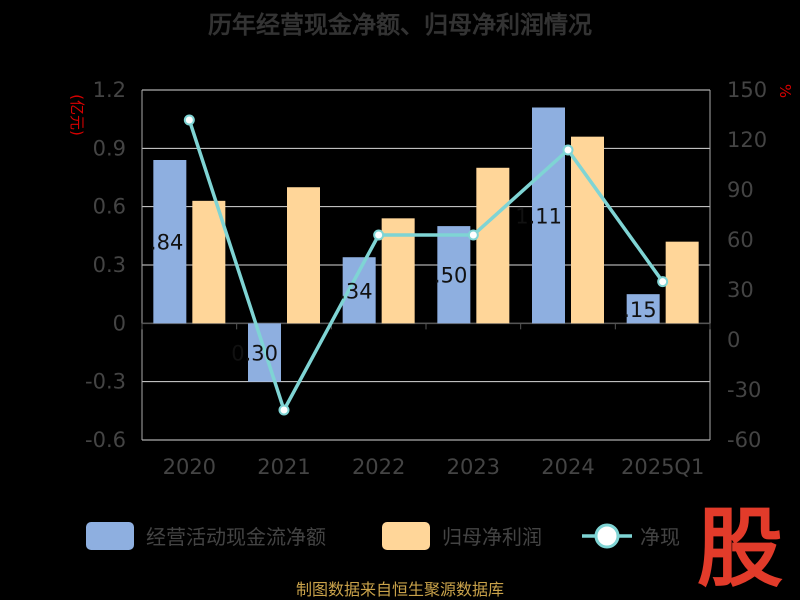 The image size is (800, 600). What do you see at coordinates (747, 140) in the screenshot?
I see `right-tick-label: 120` at bounding box center [747, 140].